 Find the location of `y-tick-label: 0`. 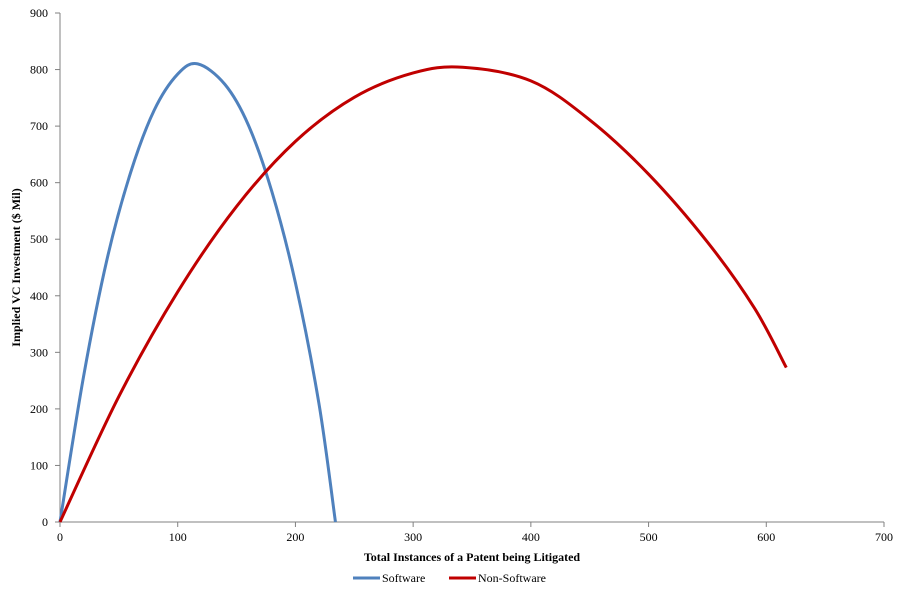

y-tick-label: 0 is located at coordinates (45, 522).